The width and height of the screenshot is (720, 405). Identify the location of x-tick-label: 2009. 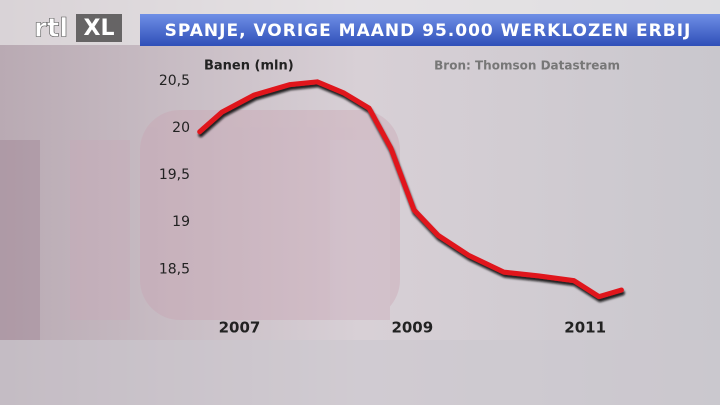
(412, 328).